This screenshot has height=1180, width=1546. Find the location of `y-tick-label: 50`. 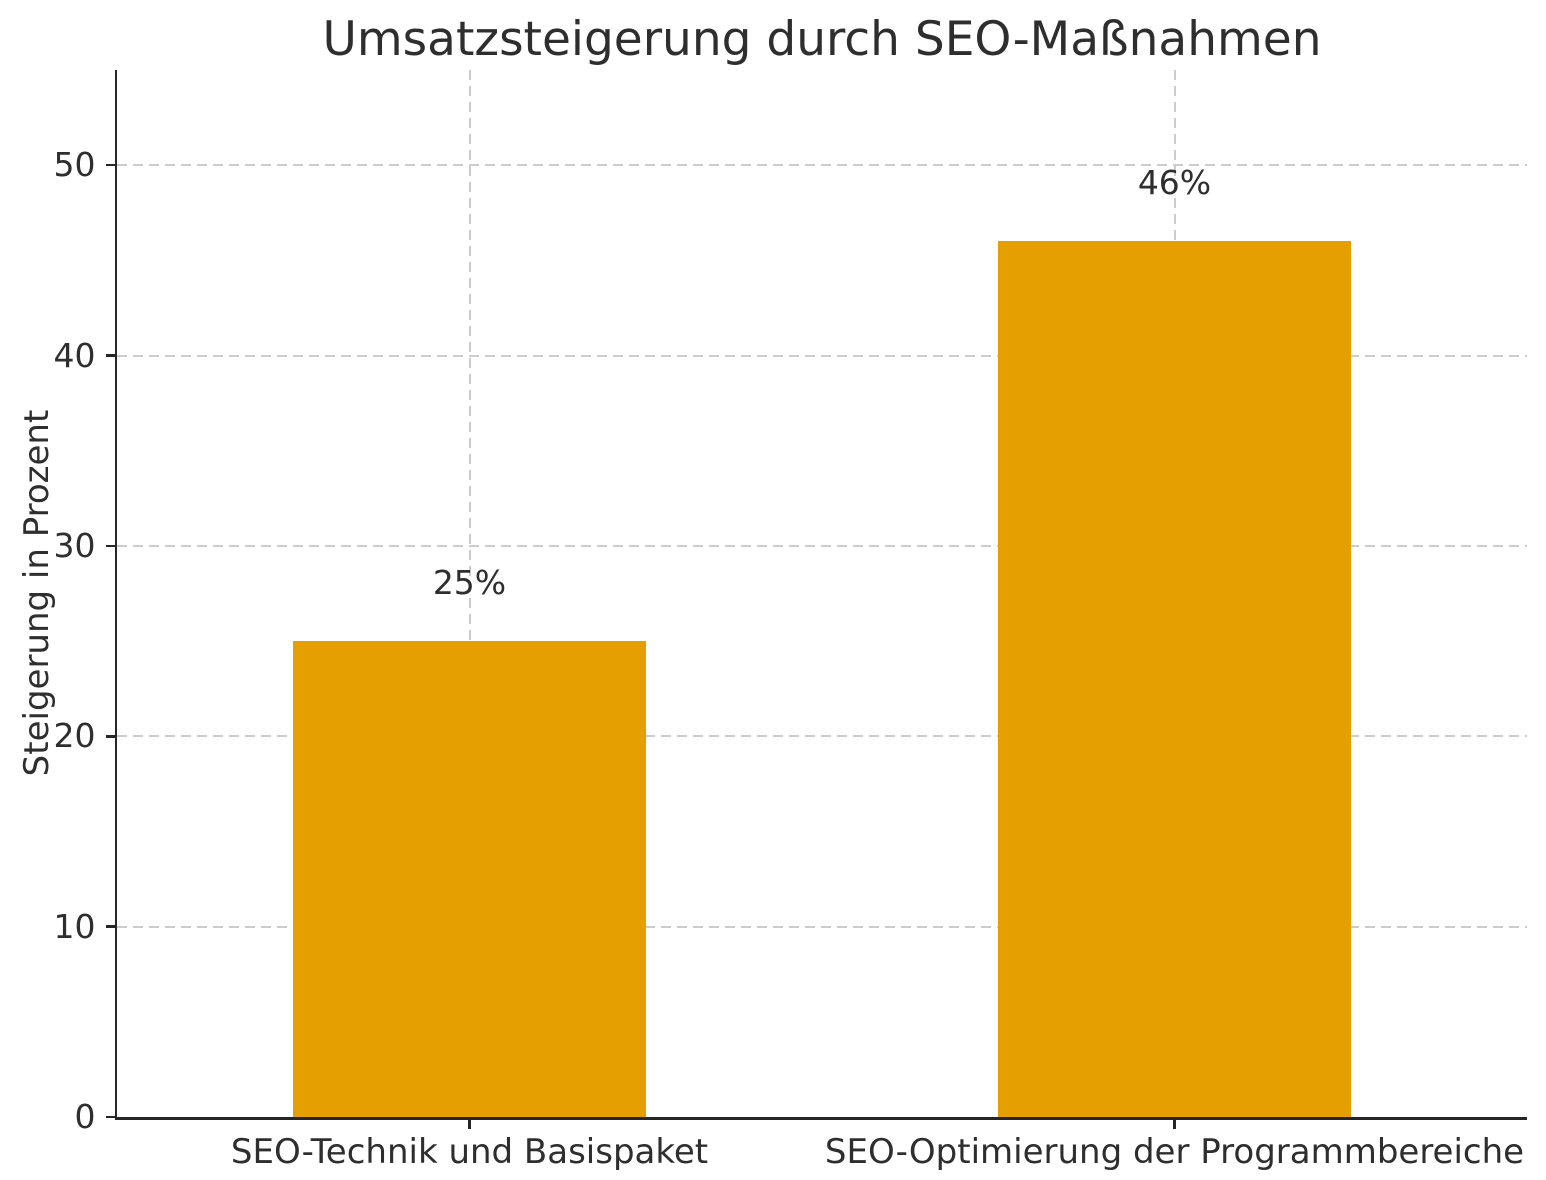

y-tick-label: 50 is located at coordinates (74, 165).